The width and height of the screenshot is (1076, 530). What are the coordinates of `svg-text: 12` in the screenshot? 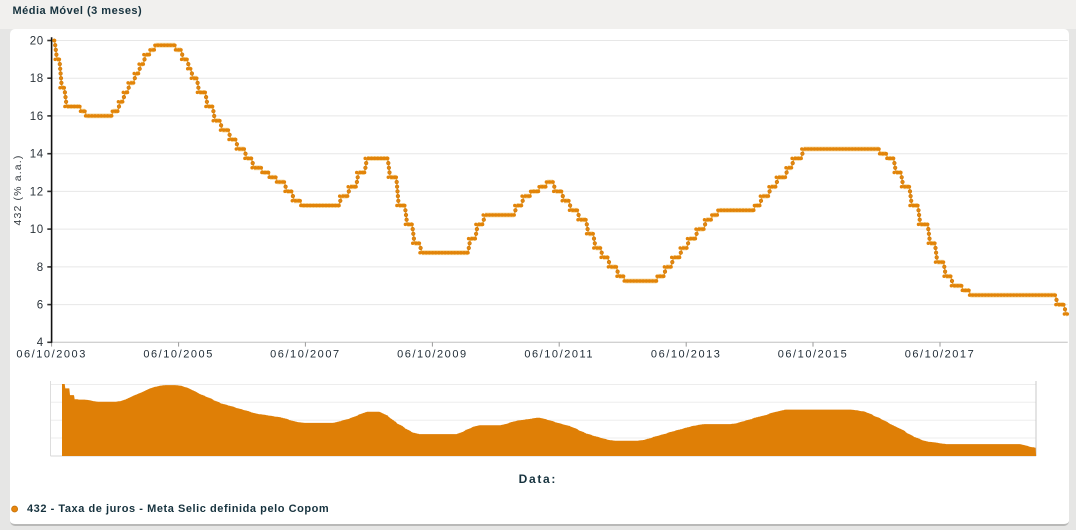 It's located at (37, 192).